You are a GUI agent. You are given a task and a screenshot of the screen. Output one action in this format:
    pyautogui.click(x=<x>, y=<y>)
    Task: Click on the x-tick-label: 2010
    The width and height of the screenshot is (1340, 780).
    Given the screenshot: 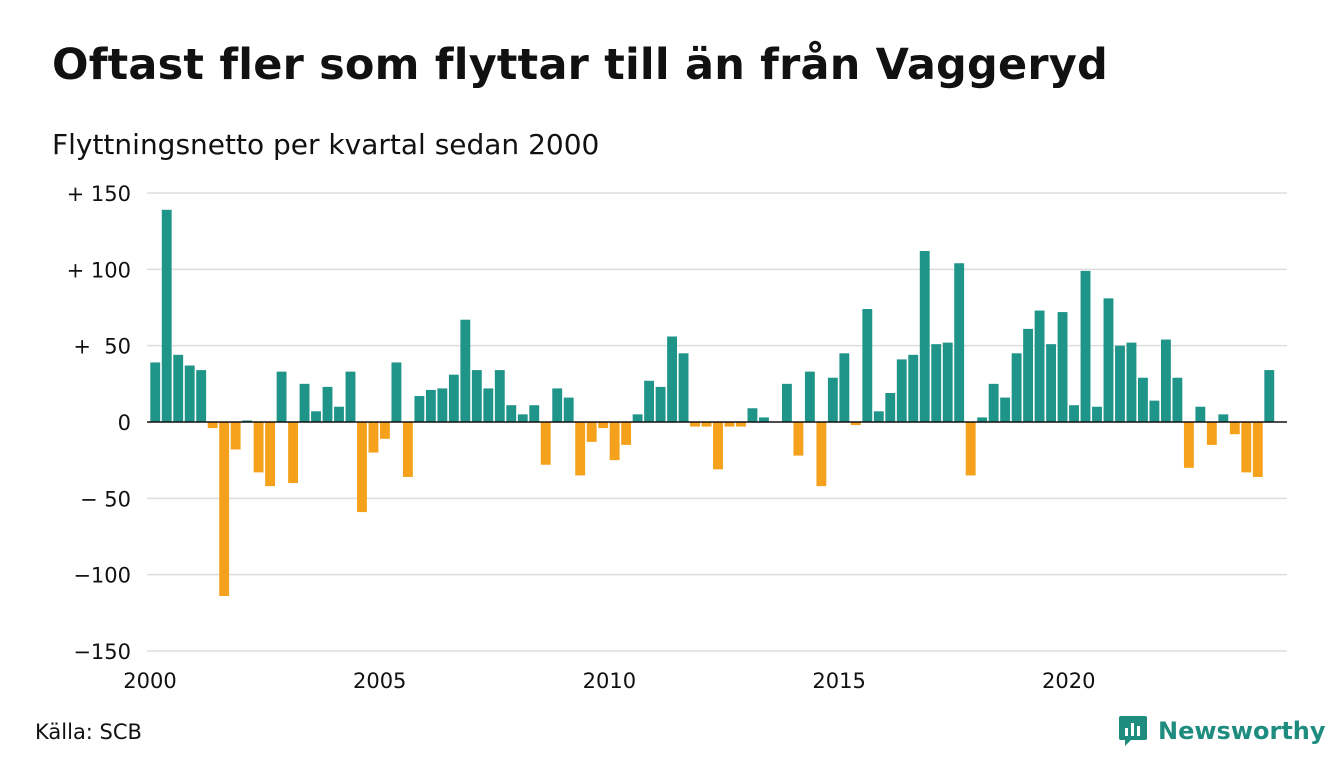 What is the action you would take?
    pyautogui.click(x=609, y=681)
    